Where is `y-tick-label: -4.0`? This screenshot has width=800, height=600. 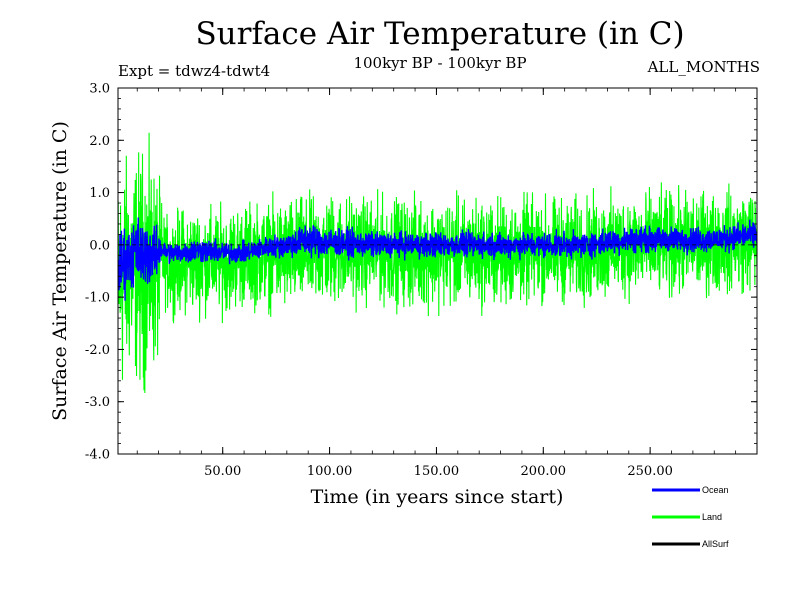 y-tick-label: -4.0 is located at coordinates (97, 455).